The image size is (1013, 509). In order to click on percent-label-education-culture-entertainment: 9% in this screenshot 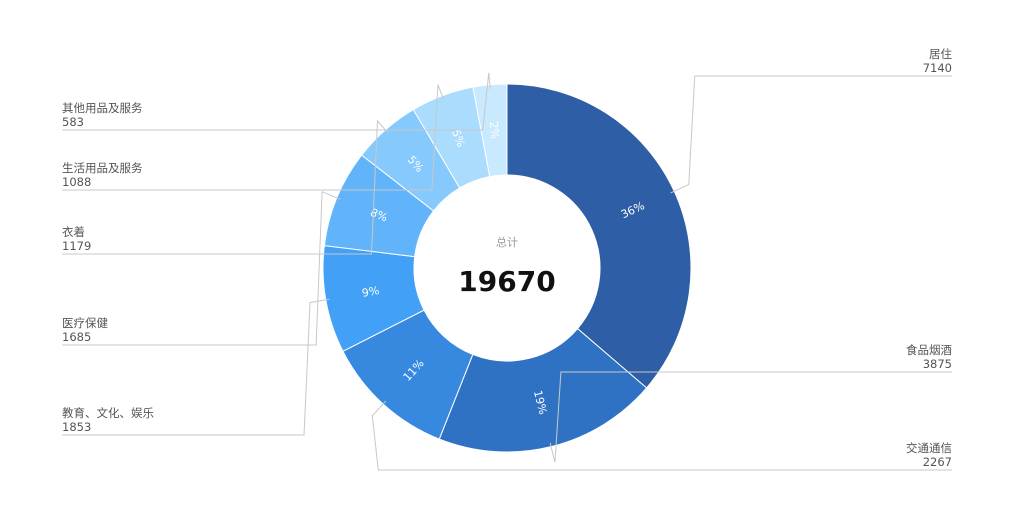, I will do `click(370, 292)`.